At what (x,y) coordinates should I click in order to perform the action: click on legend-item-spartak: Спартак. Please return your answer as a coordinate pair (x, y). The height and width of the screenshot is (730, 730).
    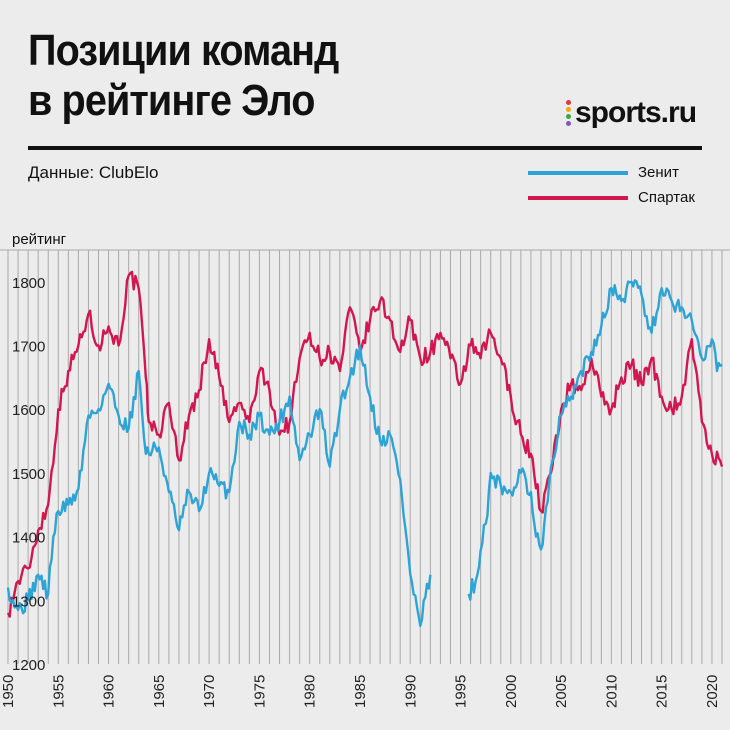
    Looking at the image, I should click on (611, 197).